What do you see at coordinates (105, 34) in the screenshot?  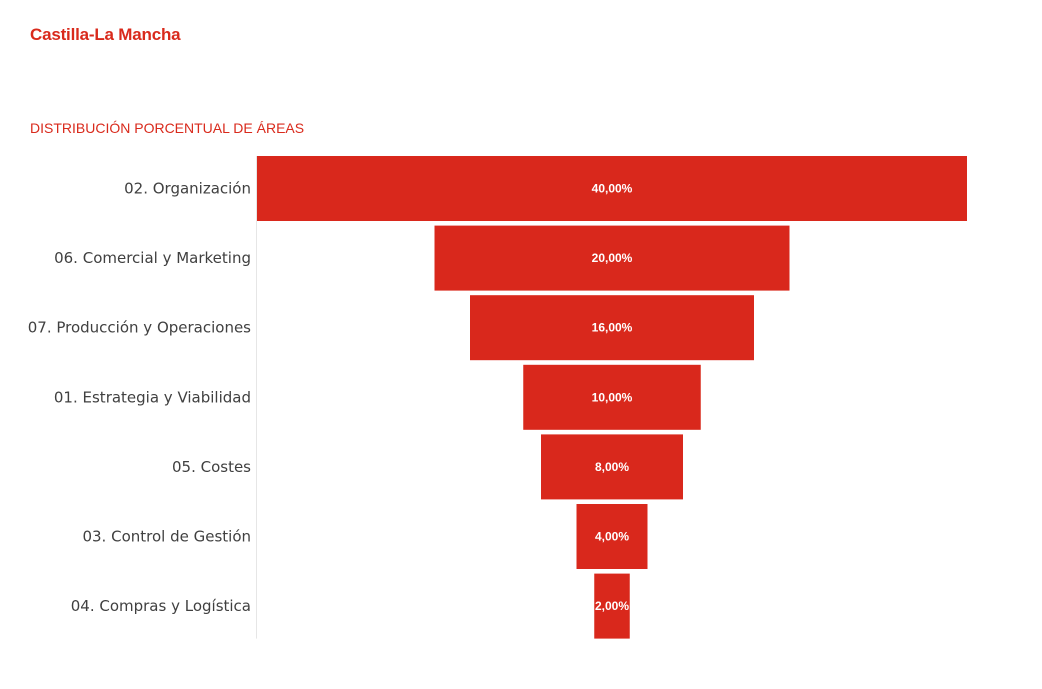 I see `region-title: Castilla-La Mancha` at bounding box center [105, 34].